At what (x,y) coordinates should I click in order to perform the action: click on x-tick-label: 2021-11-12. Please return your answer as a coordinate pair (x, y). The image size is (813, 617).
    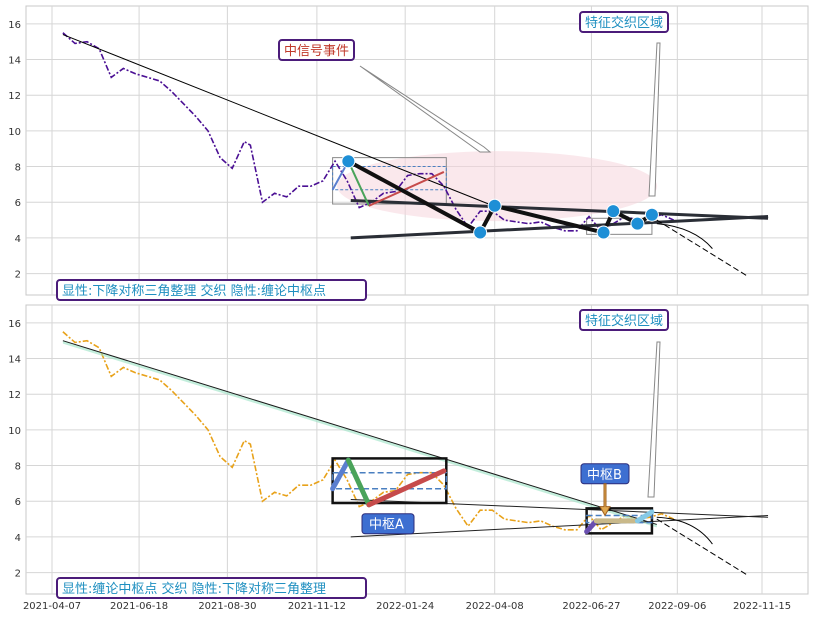
    Looking at the image, I should click on (317, 606).